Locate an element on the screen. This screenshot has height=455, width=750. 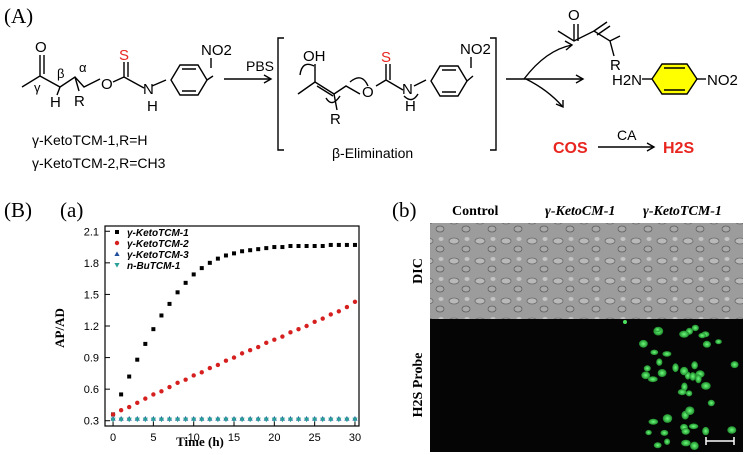
probe-image is located at coordinates (586, 385).